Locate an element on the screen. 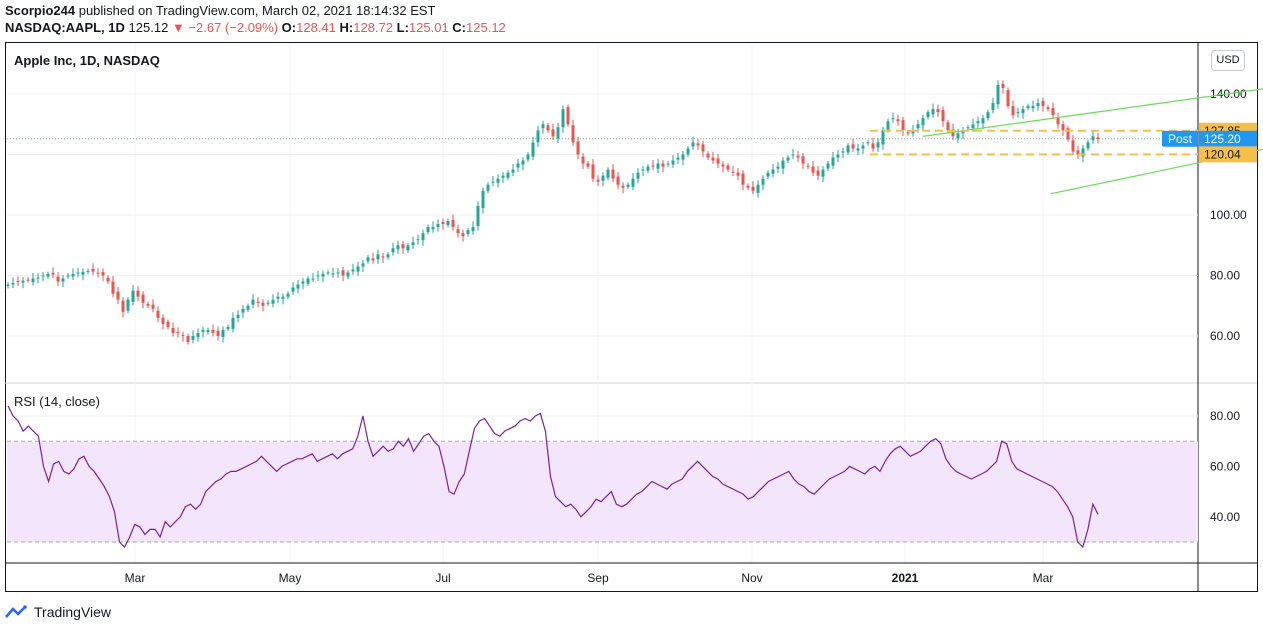 This screenshot has height=625, width=1263. level-price-label: 120.04 is located at coordinates (1222, 154).